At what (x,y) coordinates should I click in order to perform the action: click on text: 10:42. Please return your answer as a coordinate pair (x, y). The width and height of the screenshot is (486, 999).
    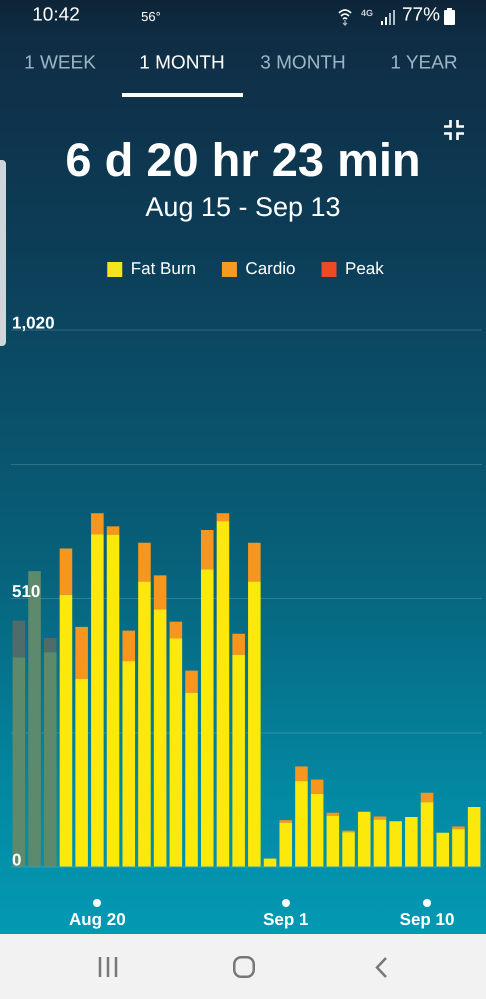
    Looking at the image, I should click on (56, 15).